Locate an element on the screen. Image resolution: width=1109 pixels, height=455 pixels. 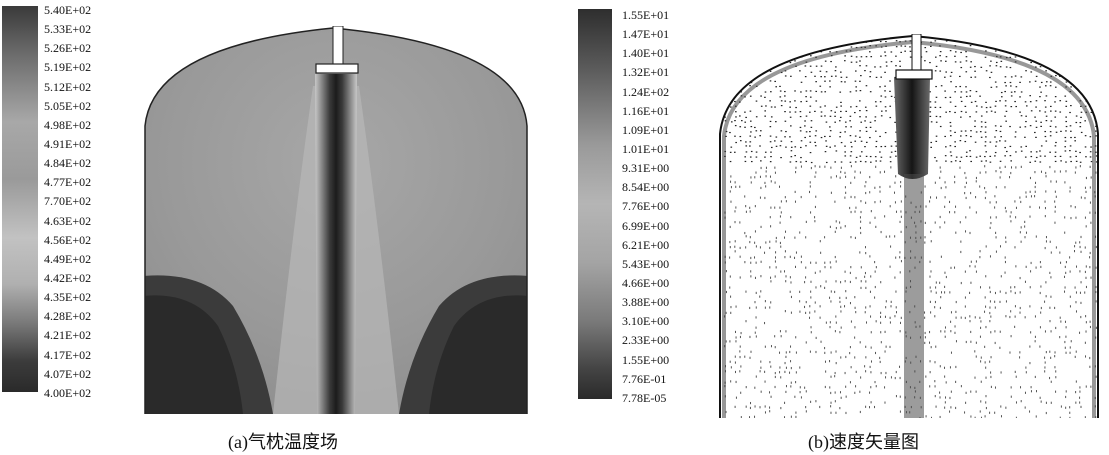
velocity-tick: 1.24E+02 is located at coordinates (646, 91).